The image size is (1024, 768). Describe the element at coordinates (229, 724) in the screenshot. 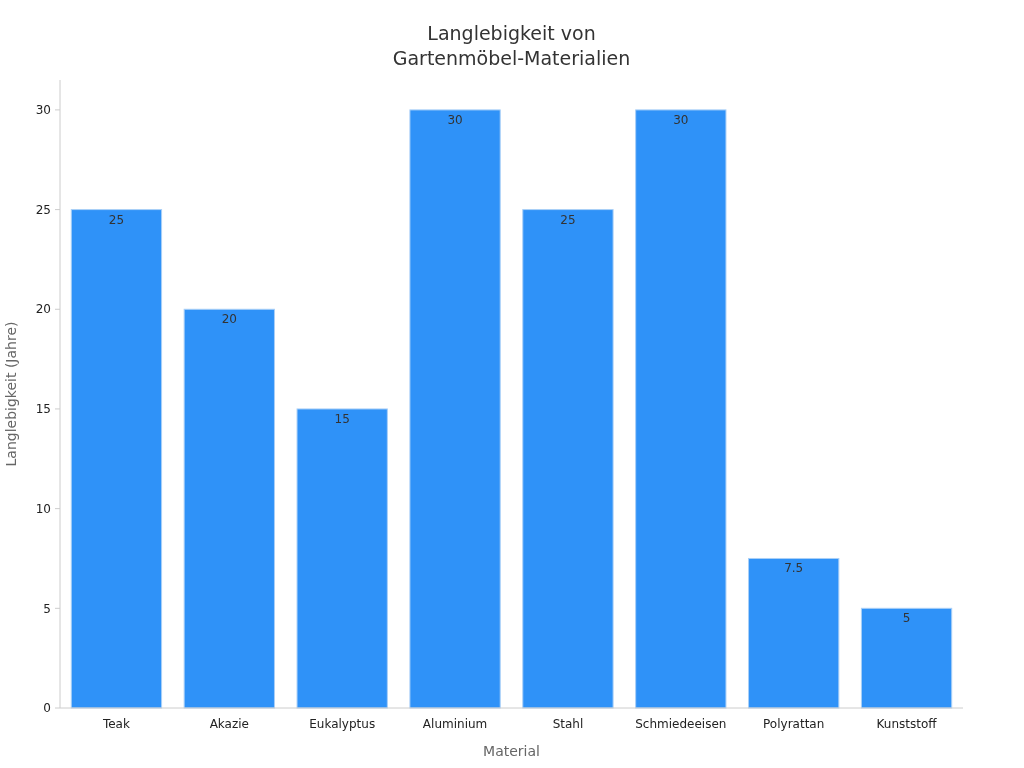

I see `x-tick-label: Akazie` at that location.